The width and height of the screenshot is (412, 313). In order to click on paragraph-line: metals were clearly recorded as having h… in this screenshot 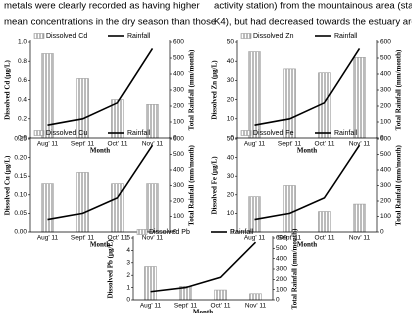, I will do `click(102, 6)`.